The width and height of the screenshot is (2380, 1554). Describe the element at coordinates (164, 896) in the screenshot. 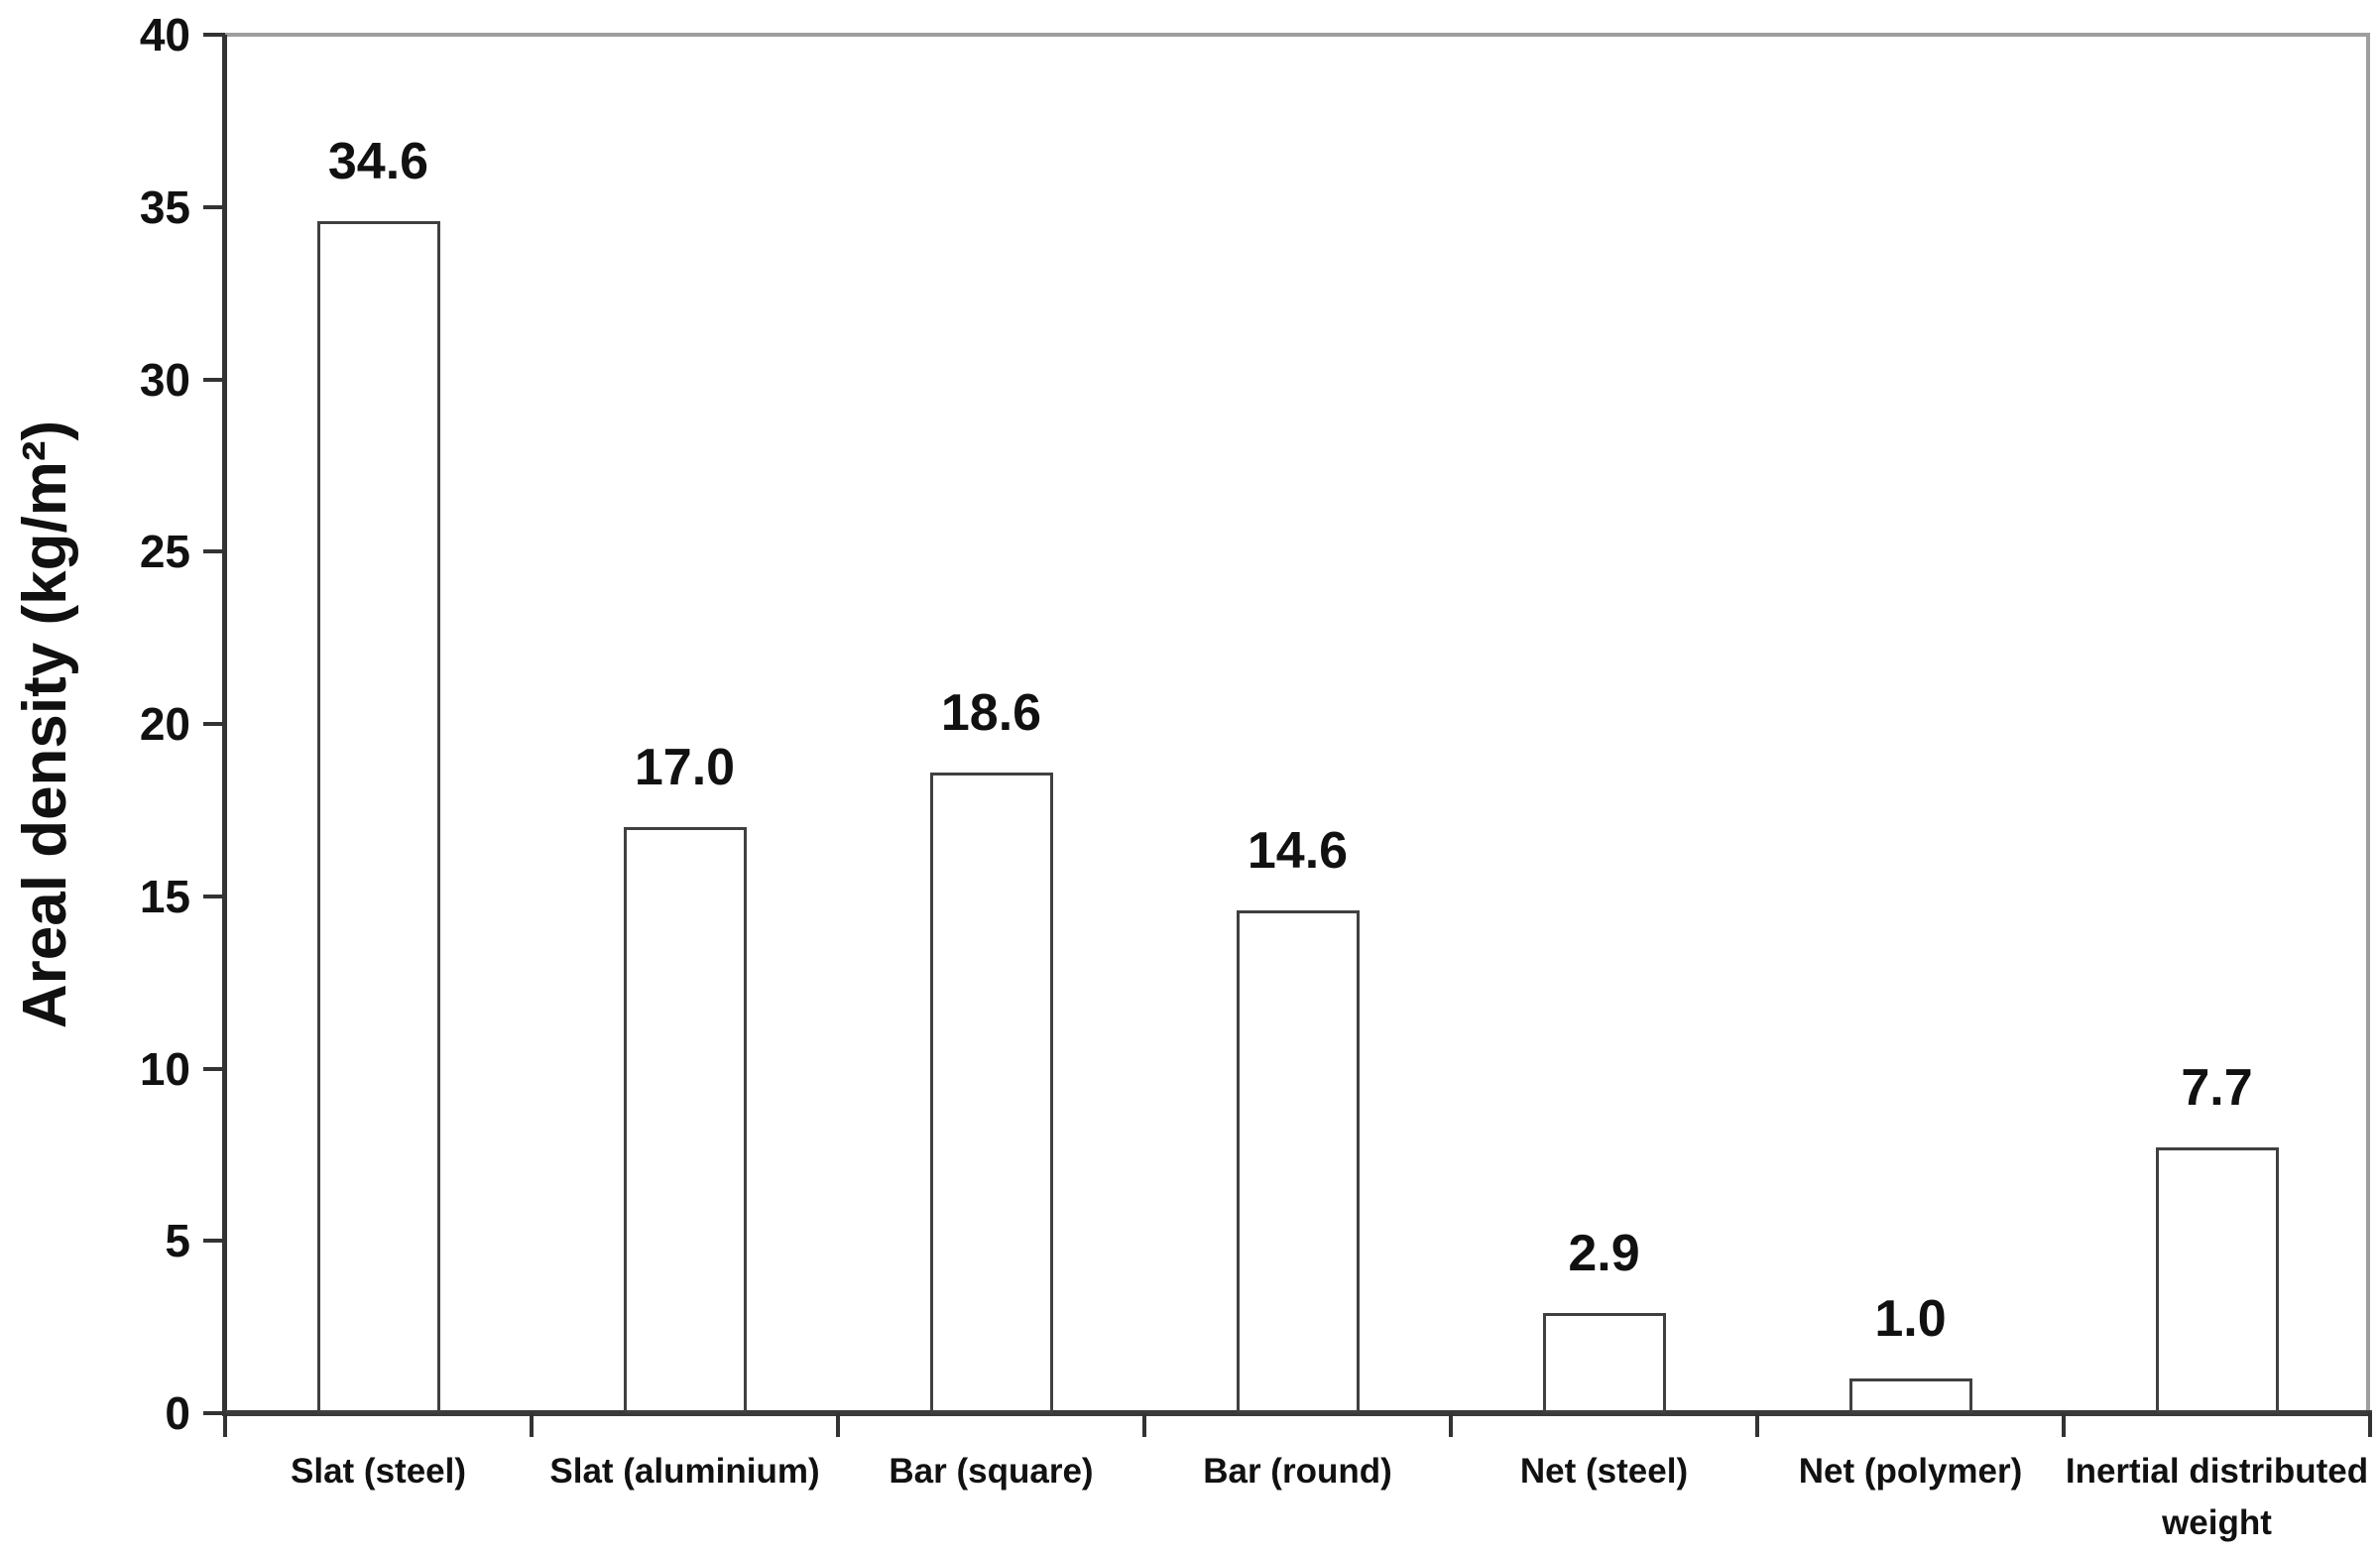

I see `y-tick-label: 15` at that location.